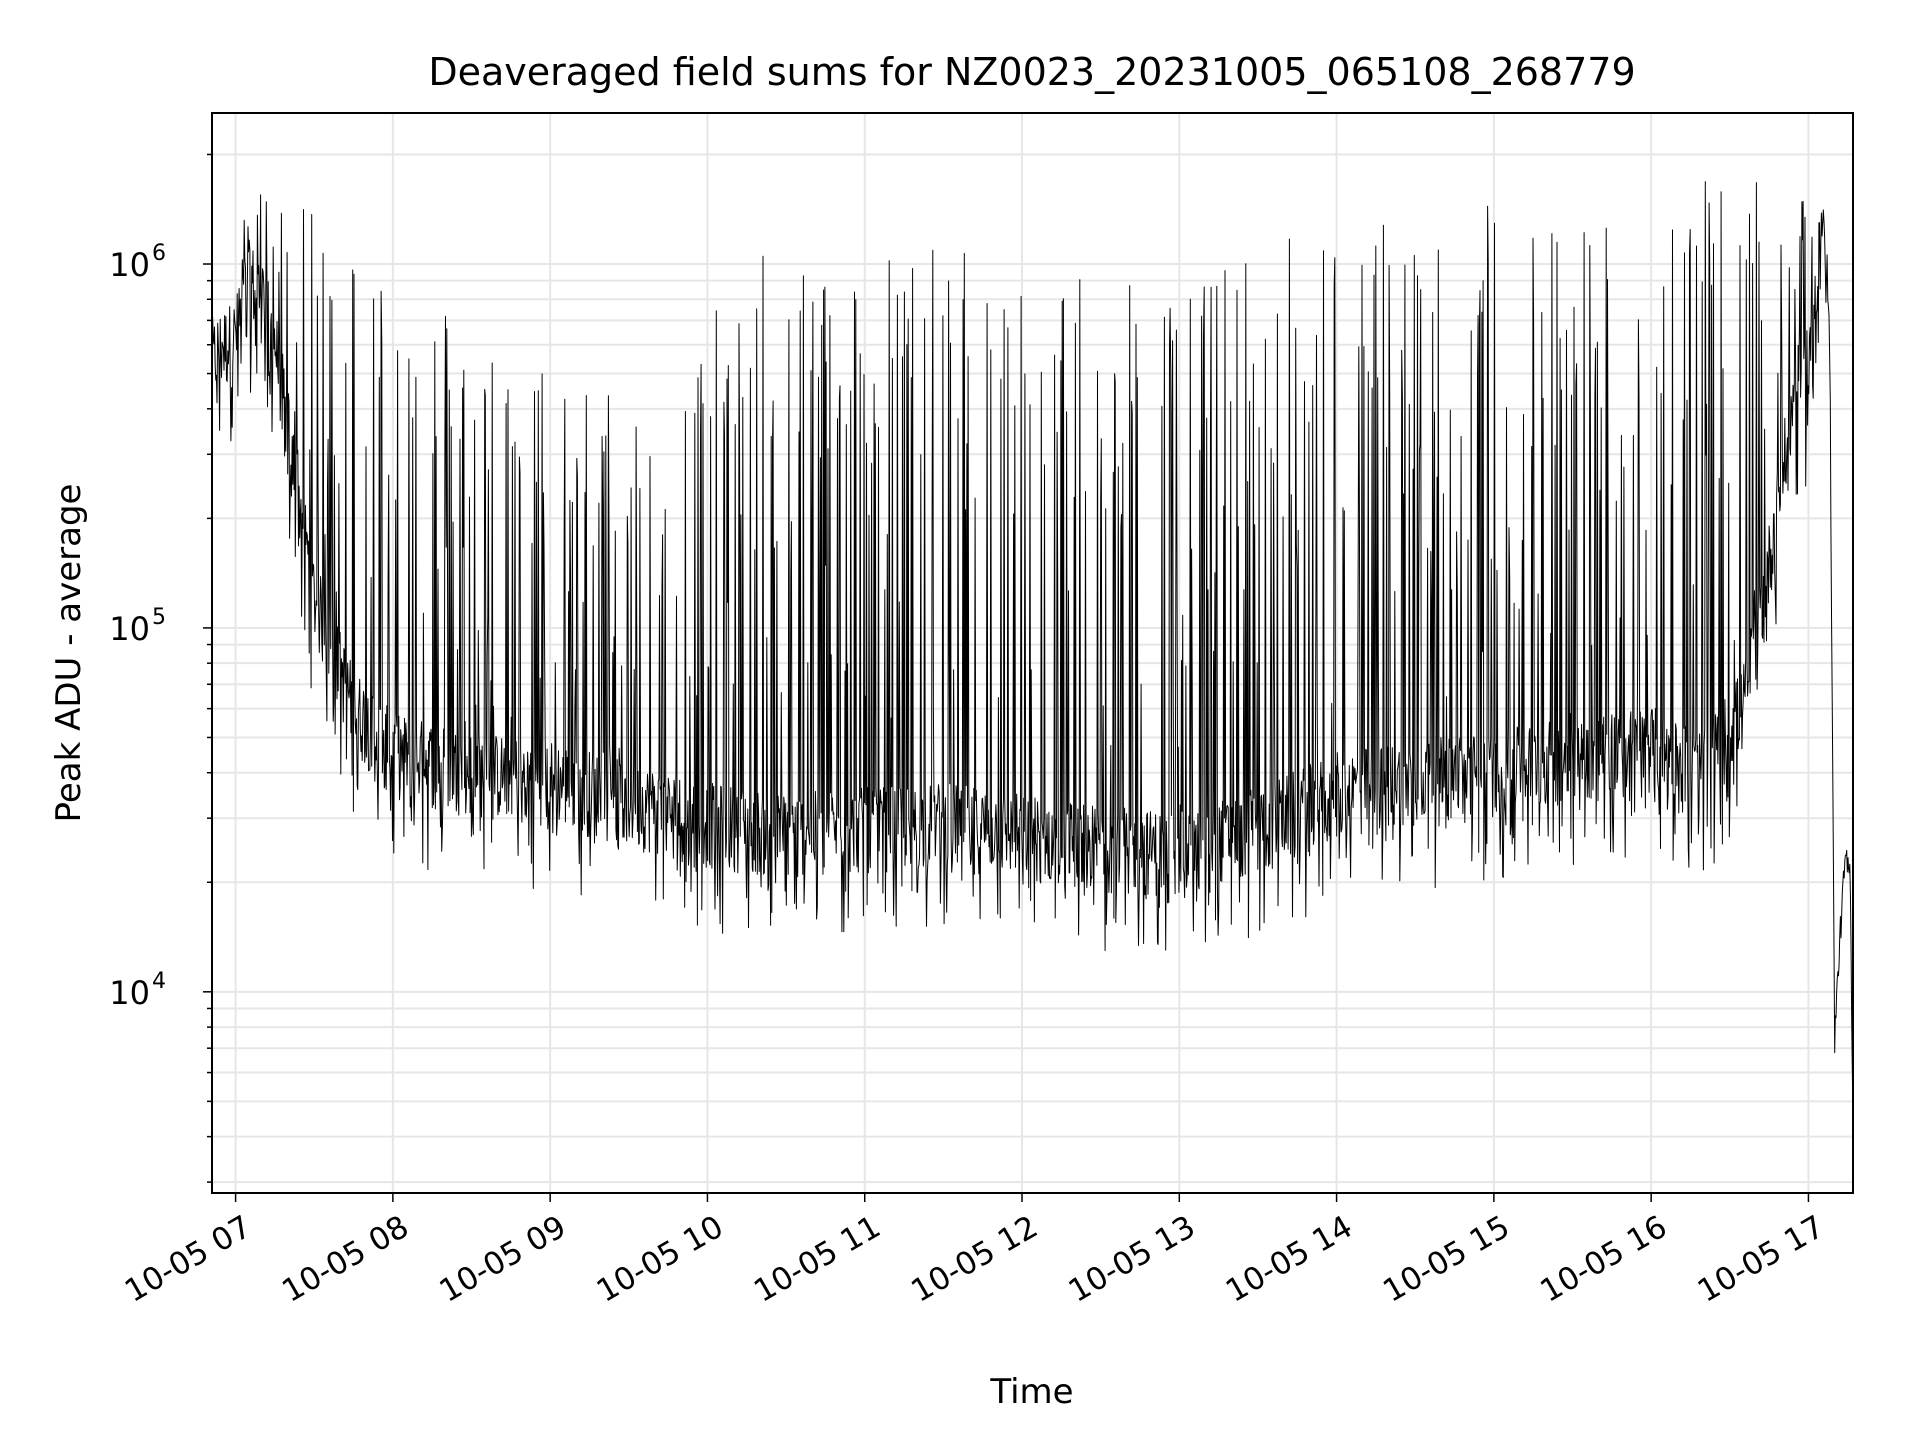 The image size is (1920, 1440). What do you see at coordinates (159, 981) in the screenshot?
I see `y-tick-exponent: 4` at bounding box center [159, 981].